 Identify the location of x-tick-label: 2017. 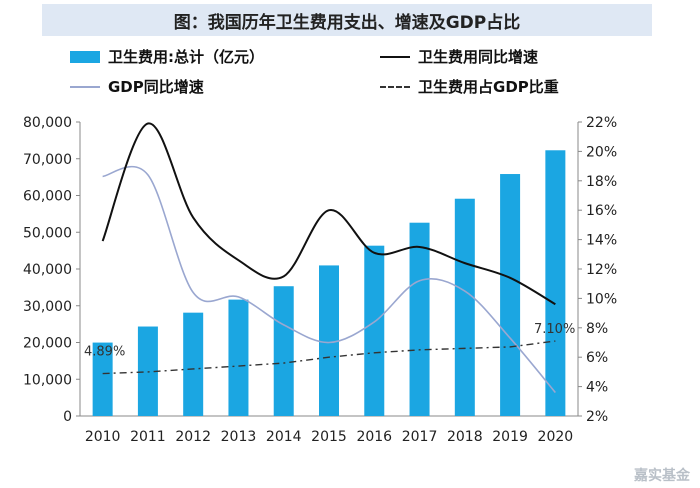
(420, 437).